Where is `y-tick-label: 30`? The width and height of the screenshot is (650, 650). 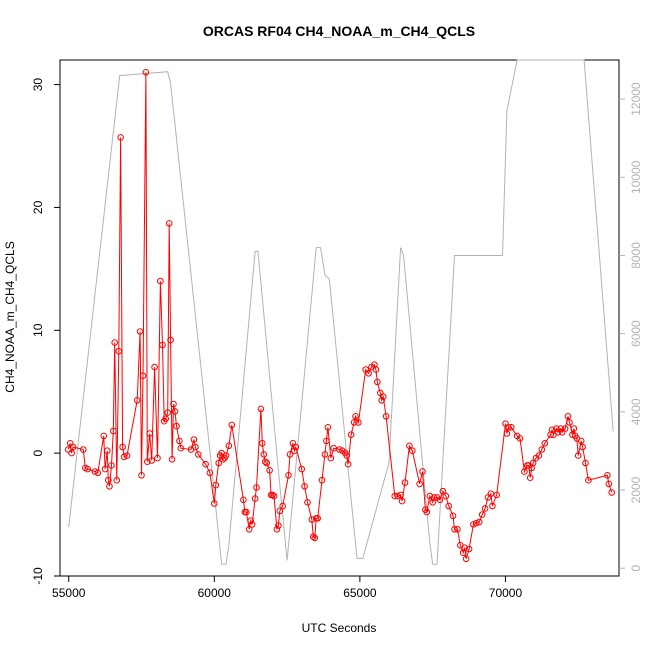
y-tick-label: 30 is located at coordinates (38, 85).